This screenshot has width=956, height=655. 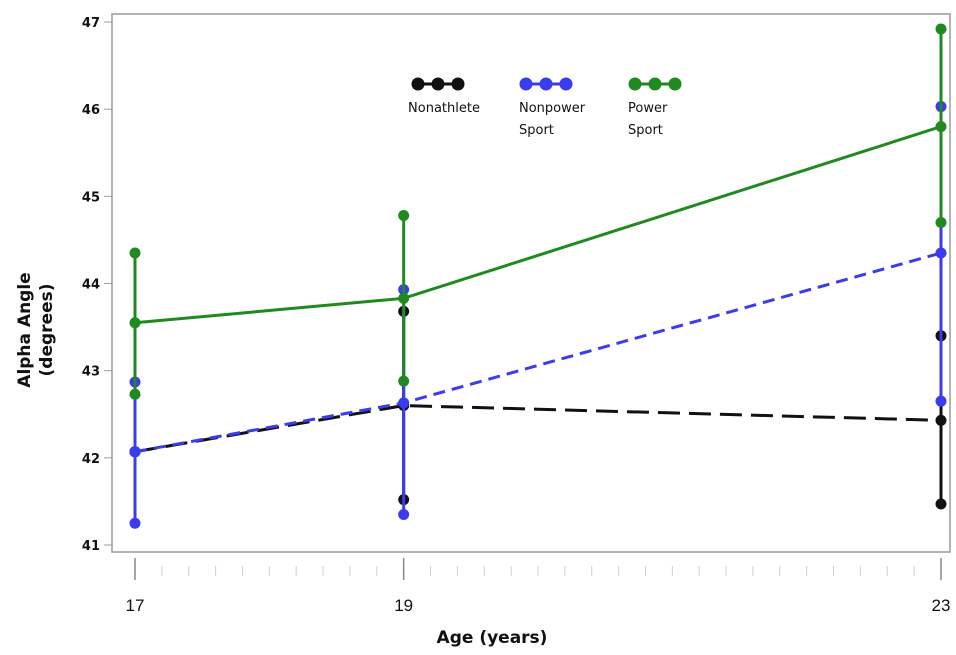 What do you see at coordinates (941, 605) in the screenshot?
I see `x-tick-label: 23` at bounding box center [941, 605].